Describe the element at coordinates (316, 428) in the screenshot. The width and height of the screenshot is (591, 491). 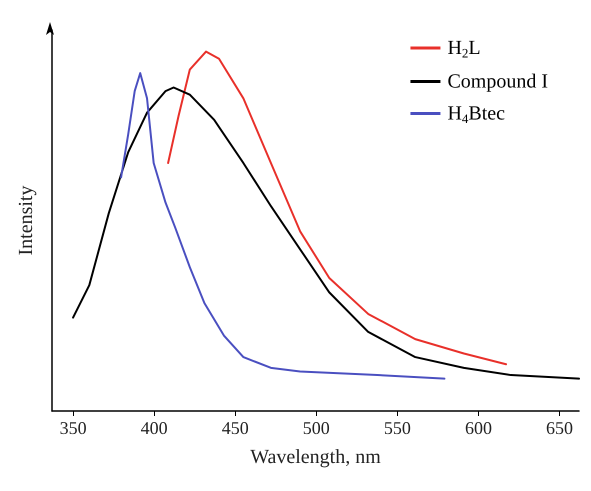
I see `x-tick-label: 500` at that location.